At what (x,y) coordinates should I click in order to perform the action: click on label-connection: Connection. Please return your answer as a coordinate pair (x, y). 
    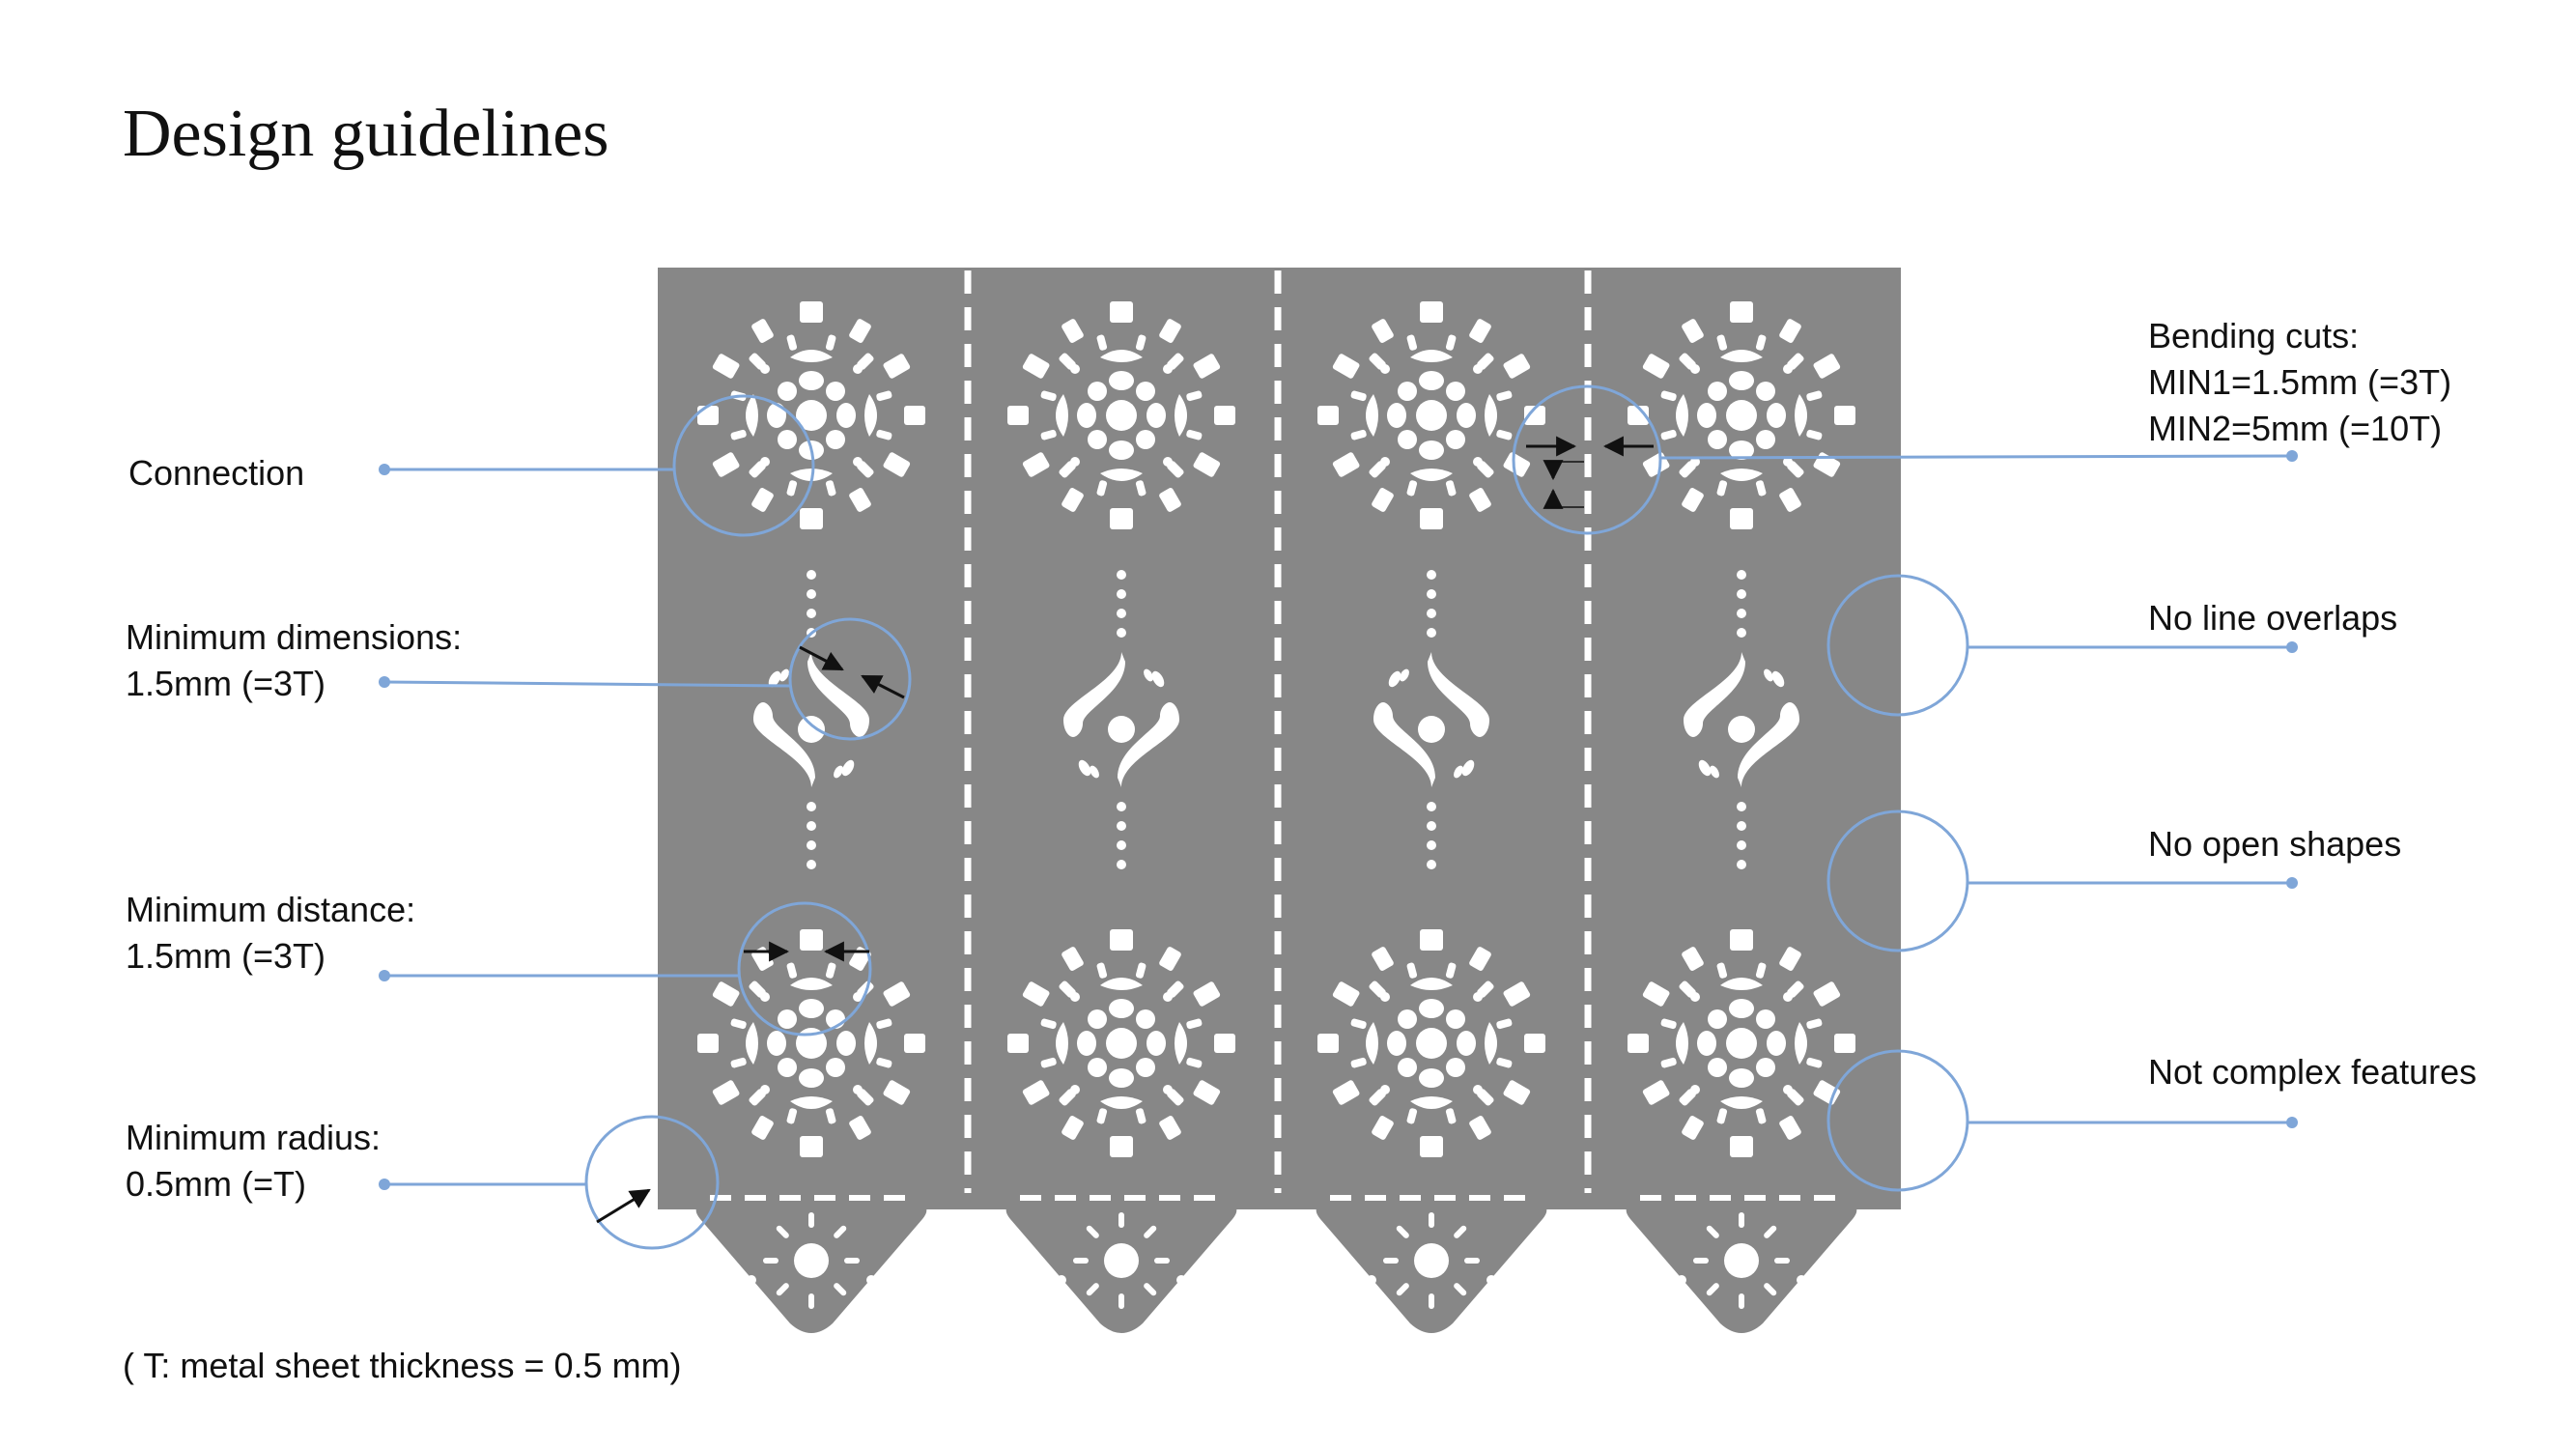
    Looking at the image, I should click on (216, 473).